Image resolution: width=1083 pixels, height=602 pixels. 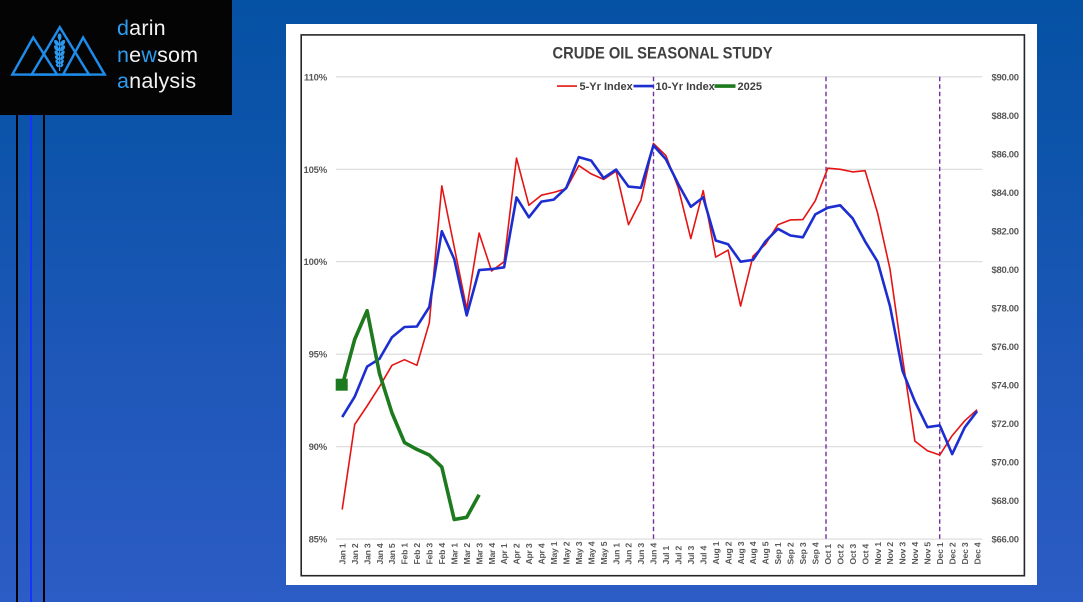 I want to click on svg-text: $88.00, so click(x=1005, y=116).